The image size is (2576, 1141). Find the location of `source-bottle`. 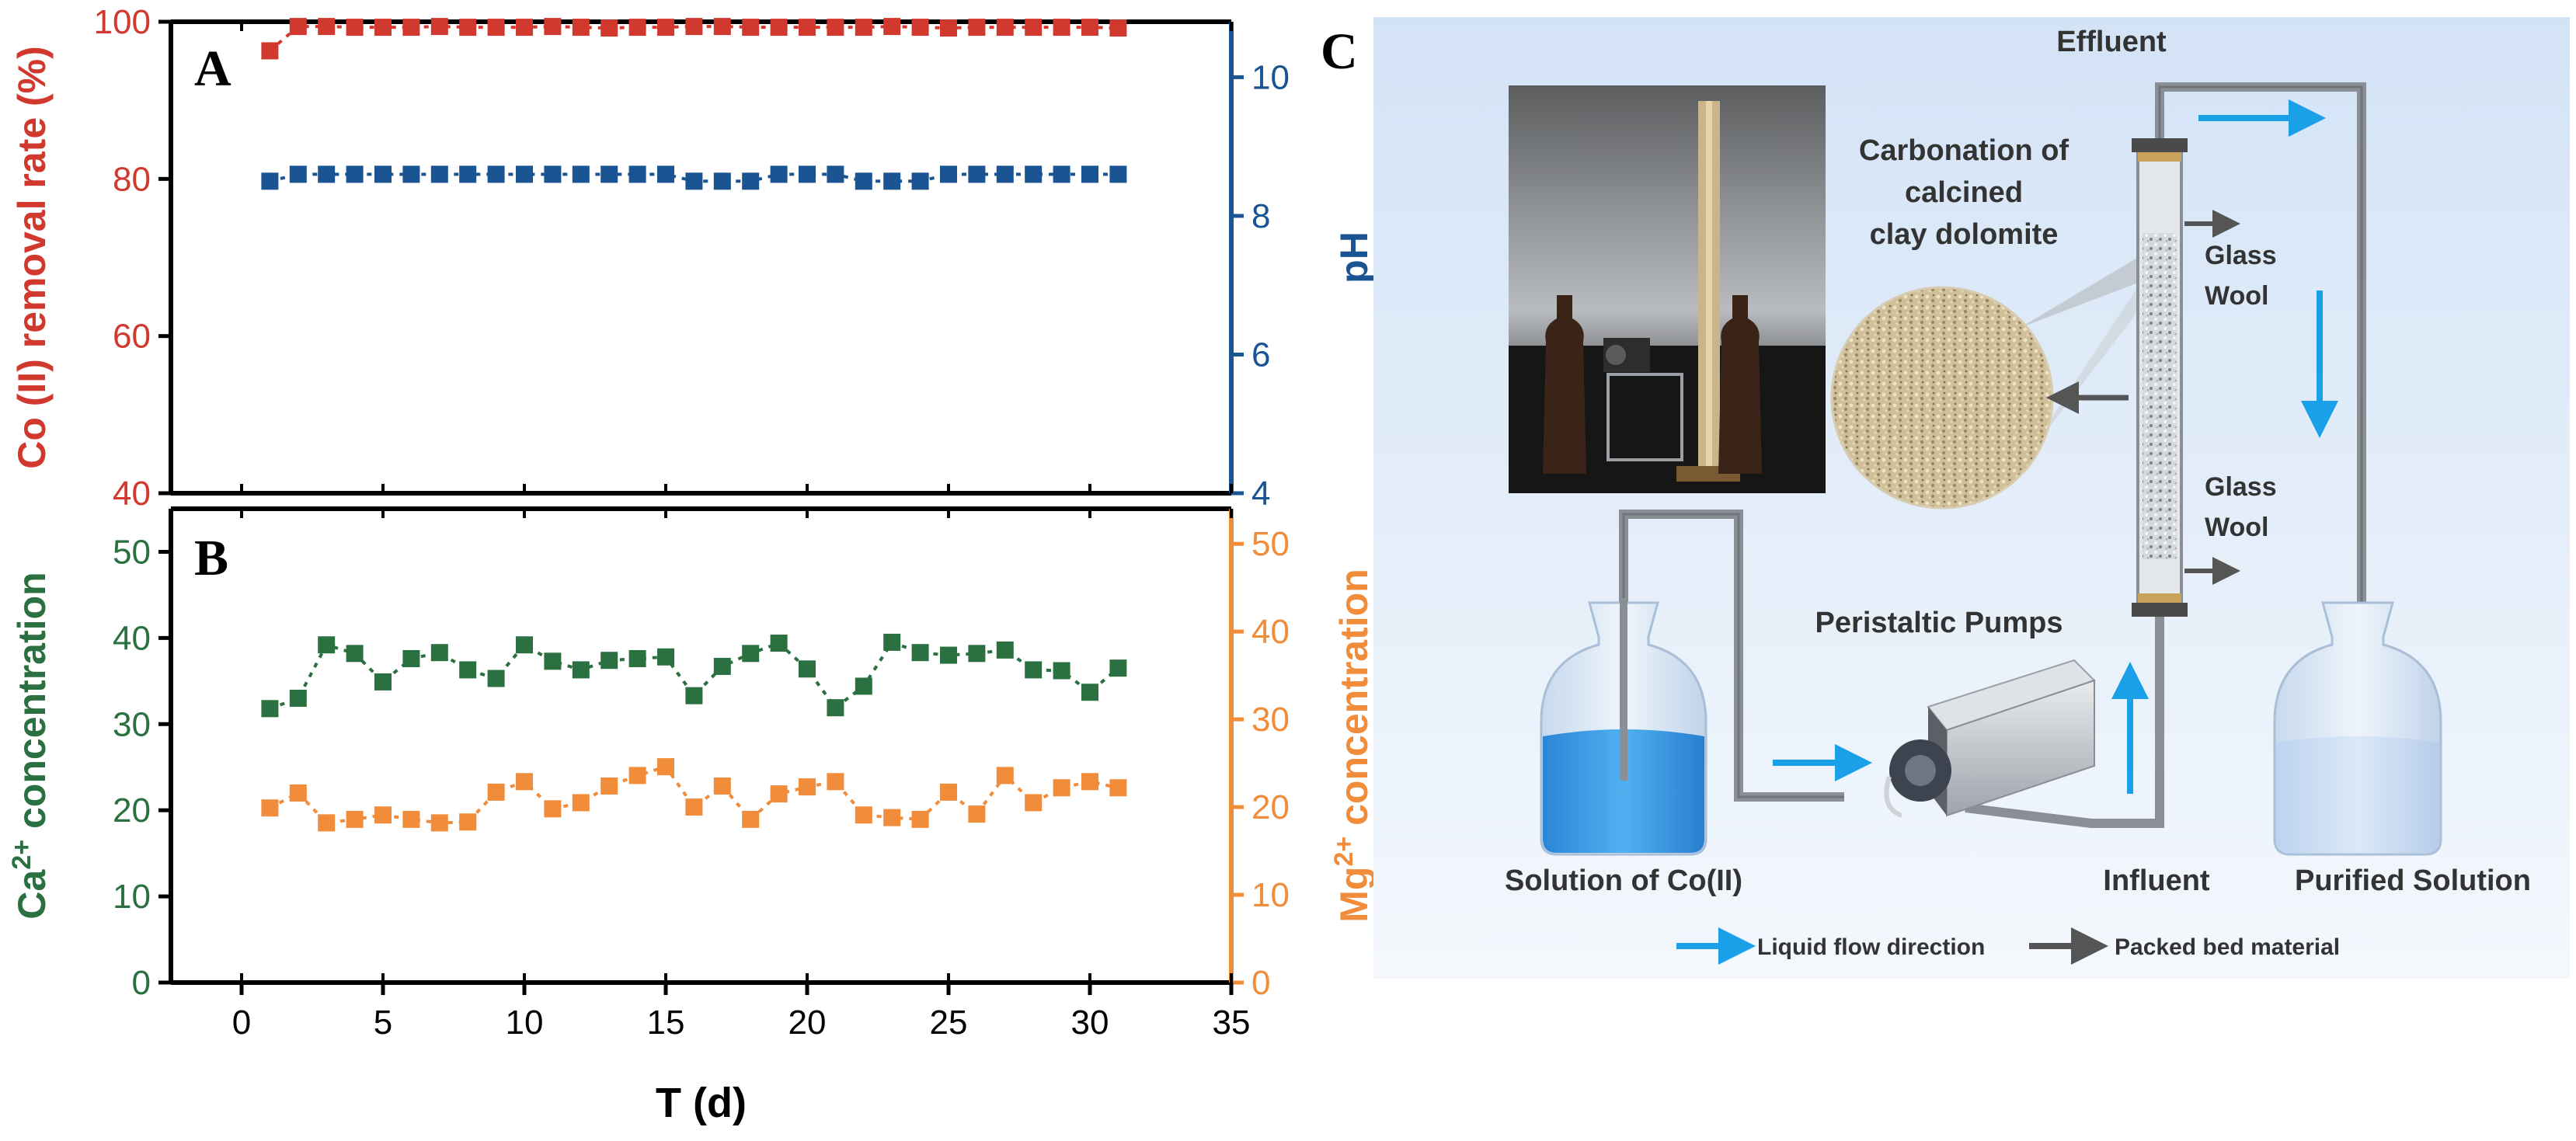

source-bottle is located at coordinates (1623, 727).